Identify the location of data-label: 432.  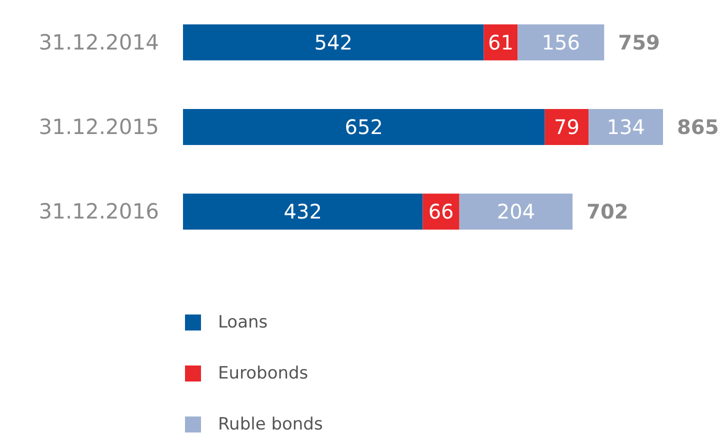
(303, 212).